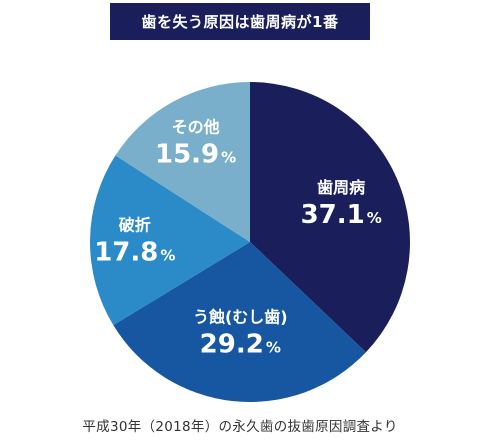 The width and height of the screenshot is (480, 440). What do you see at coordinates (240, 345) in the screenshot?
I see `slice-value-label: 29.2%` at bounding box center [240, 345].